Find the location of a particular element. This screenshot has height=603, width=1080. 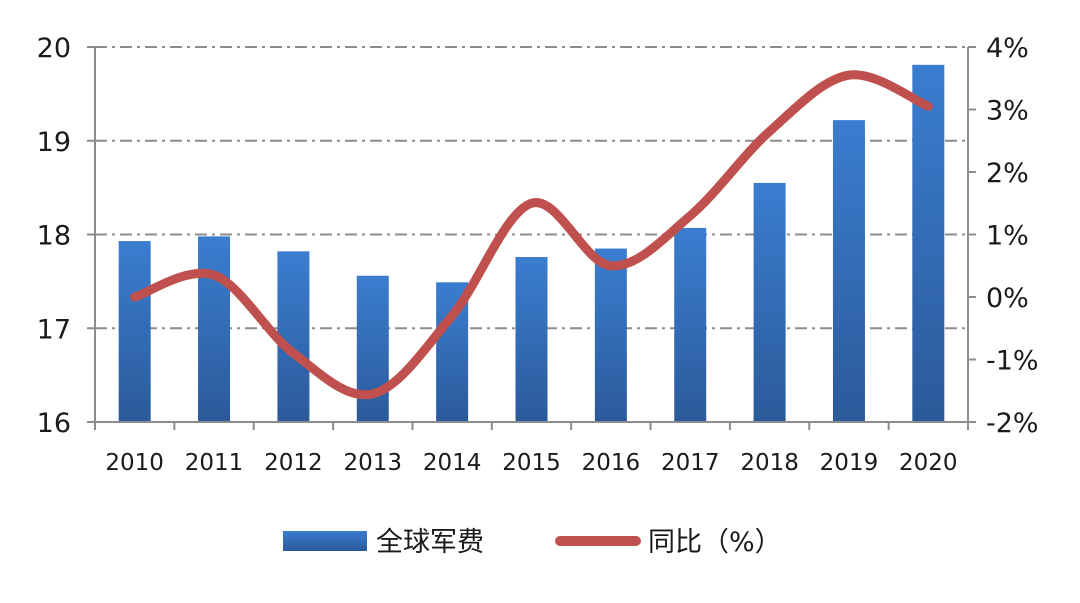

x-tick-label: 2012 is located at coordinates (293, 463).